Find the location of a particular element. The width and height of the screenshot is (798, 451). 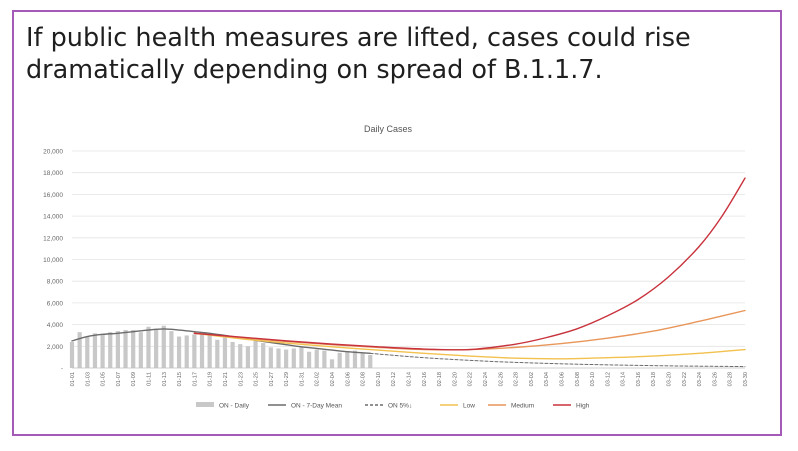

y-tick-label: 12,000 is located at coordinates (53, 238).